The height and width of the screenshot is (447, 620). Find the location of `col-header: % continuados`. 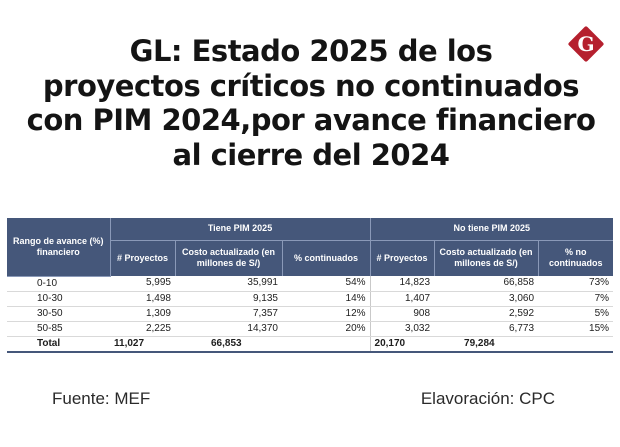

col-header: % continuados is located at coordinates (326, 258).